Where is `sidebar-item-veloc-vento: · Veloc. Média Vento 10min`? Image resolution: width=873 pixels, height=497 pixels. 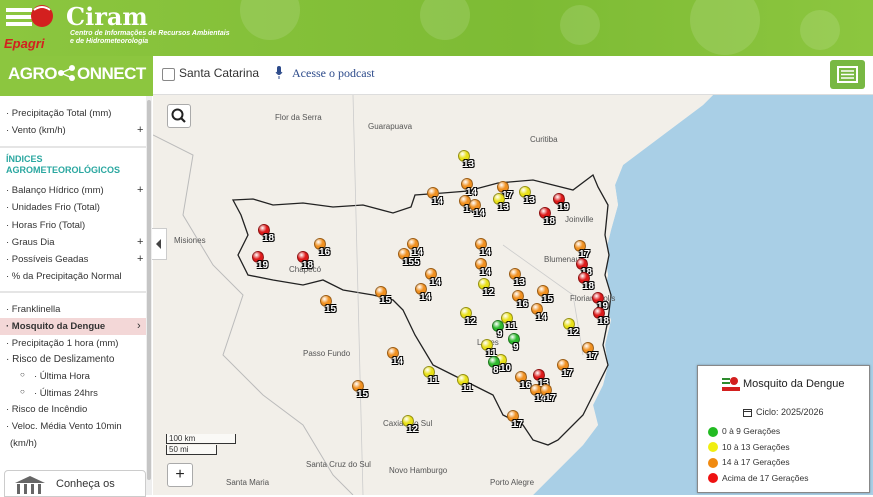
sidebar-item-veloc-vento: · Veloc. Média Vento 10min is located at coordinates (64, 426).